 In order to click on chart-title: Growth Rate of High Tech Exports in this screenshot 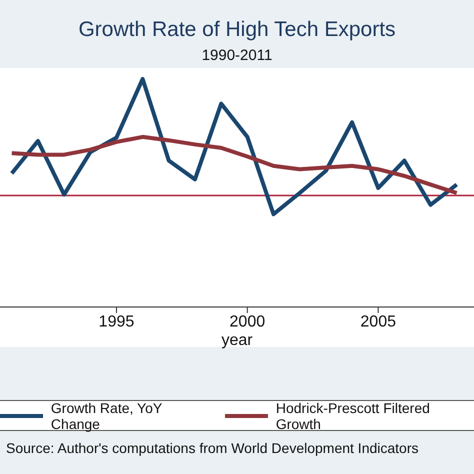, I will do `click(237, 30)`.